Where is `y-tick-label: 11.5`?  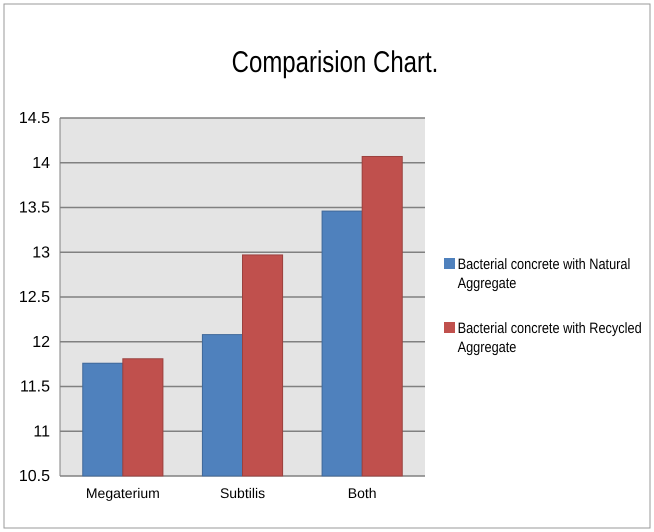
y-tick-label: 11.5 is located at coordinates (35, 387).